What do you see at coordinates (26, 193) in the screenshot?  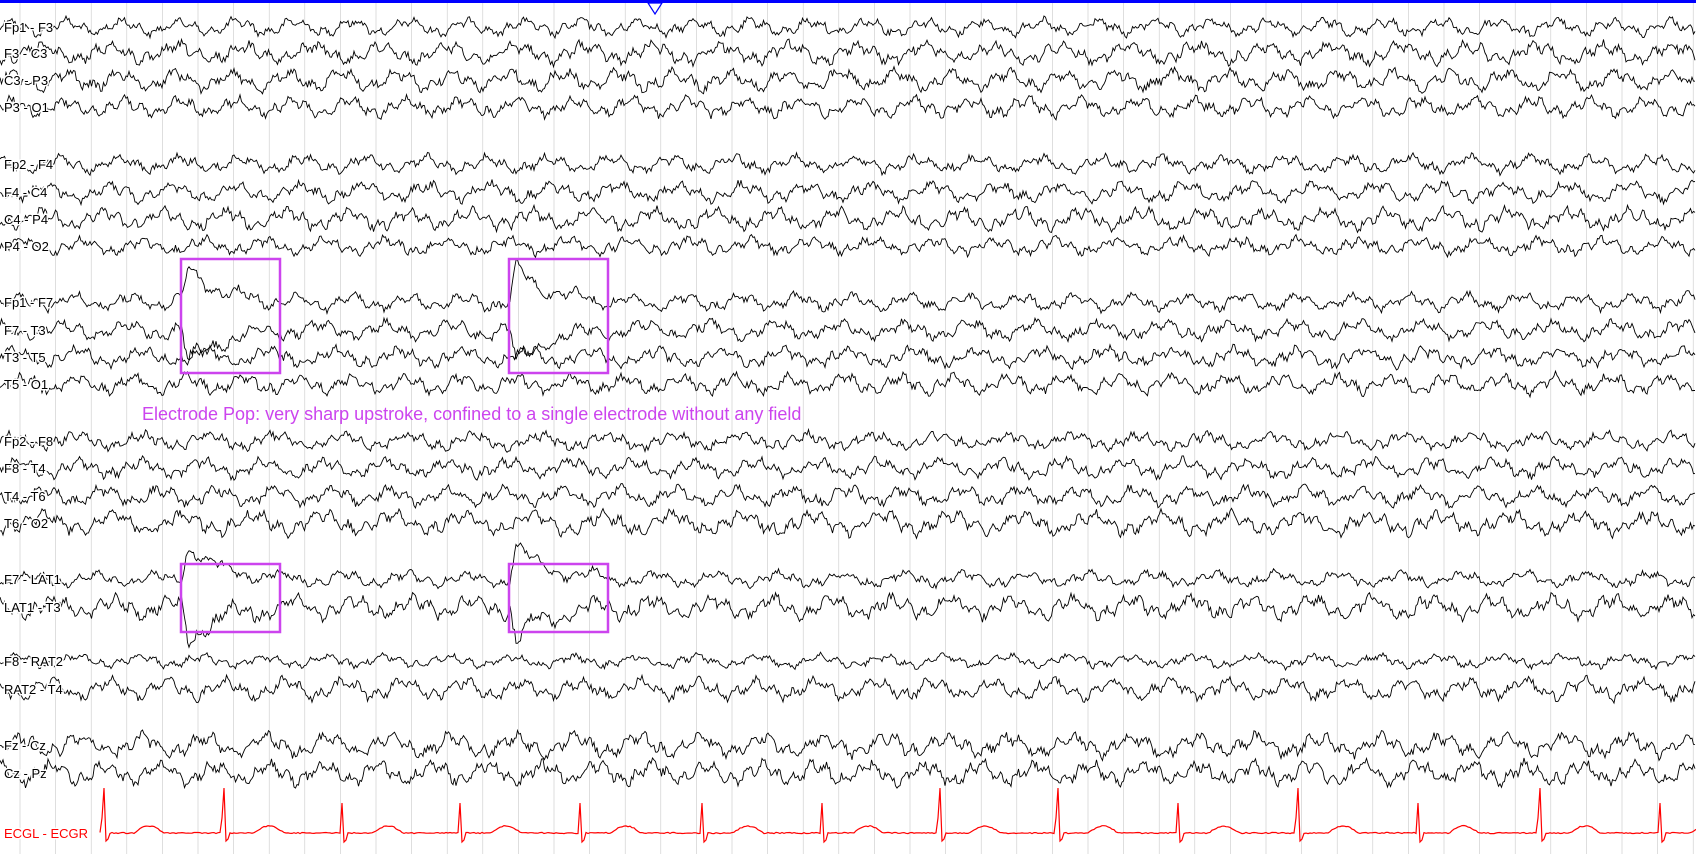 I see `channel-label: F4 - C4` at bounding box center [26, 193].